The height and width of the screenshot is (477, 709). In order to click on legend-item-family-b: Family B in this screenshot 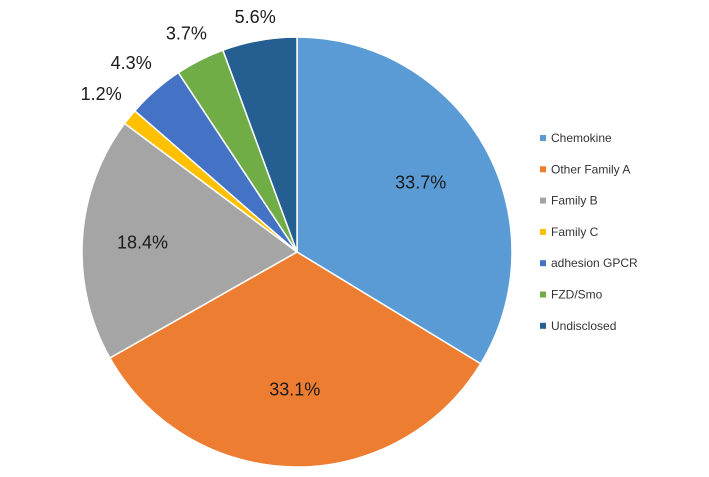, I will do `click(569, 201)`.